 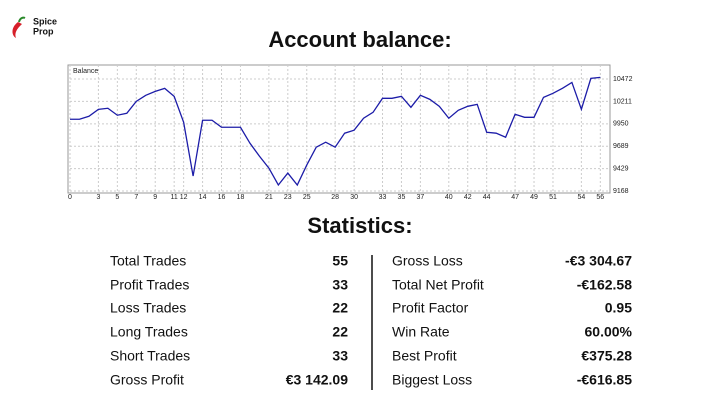 What do you see at coordinates (604, 285) in the screenshot?
I see `stat-value: -€162.58` at bounding box center [604, 285].